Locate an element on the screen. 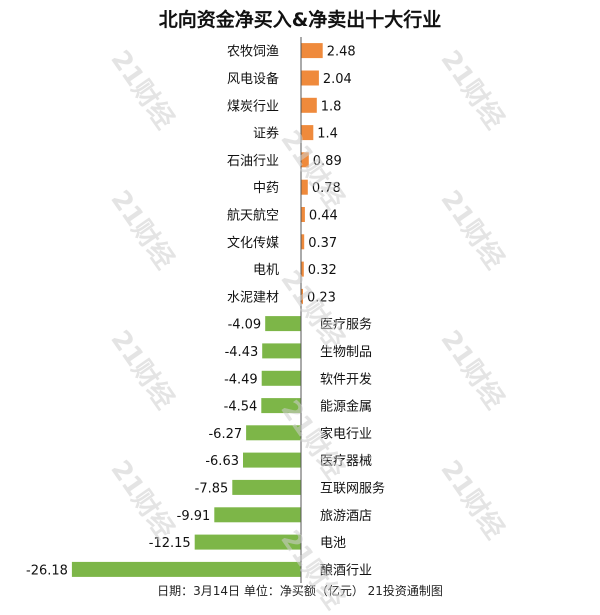 This screenshot has height=615, width=600. category-label: 电机 is located at coordinates (266, 270).